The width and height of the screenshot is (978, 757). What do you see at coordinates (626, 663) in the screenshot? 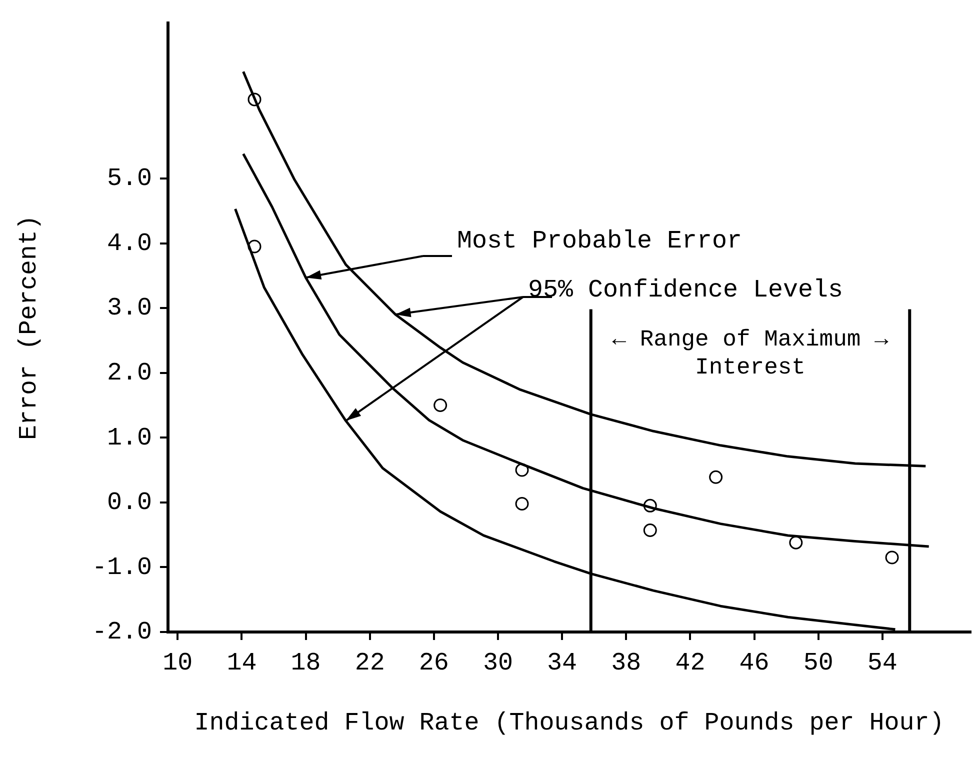
I see `x-tick-label: 38` at bounding box center [626, 663].